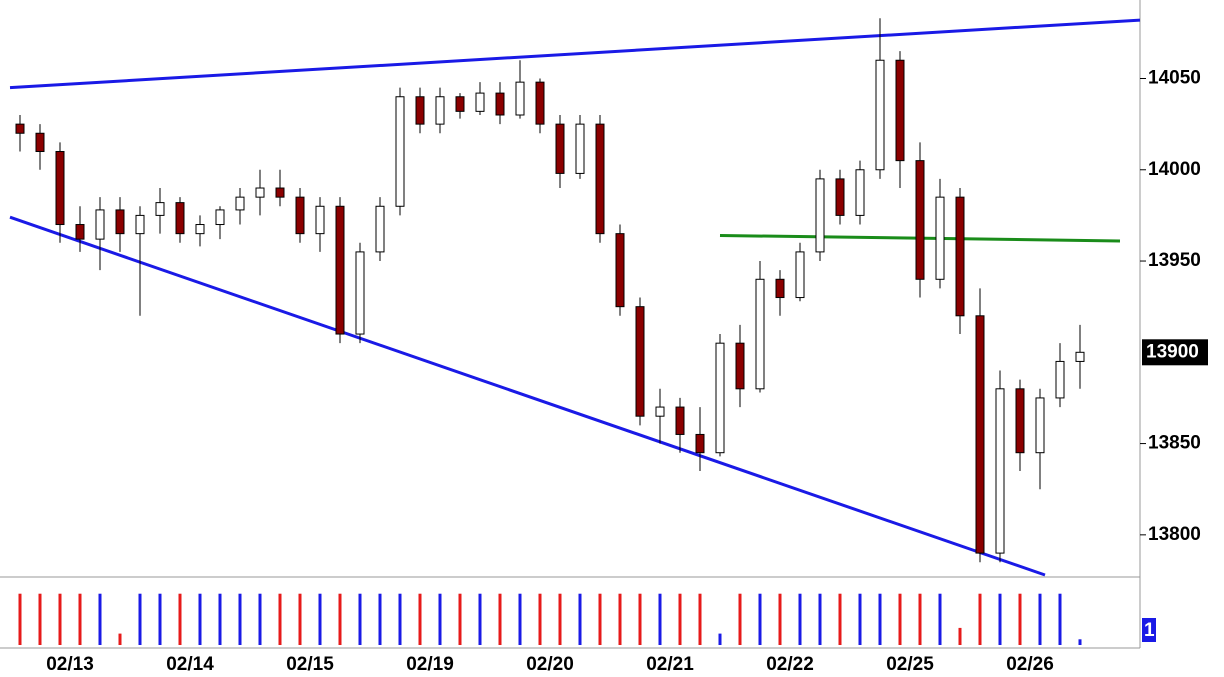 The width and height of the screenshot is (1224, 677). I want to click on y-tick-label: 14050, so click(1174, 78).